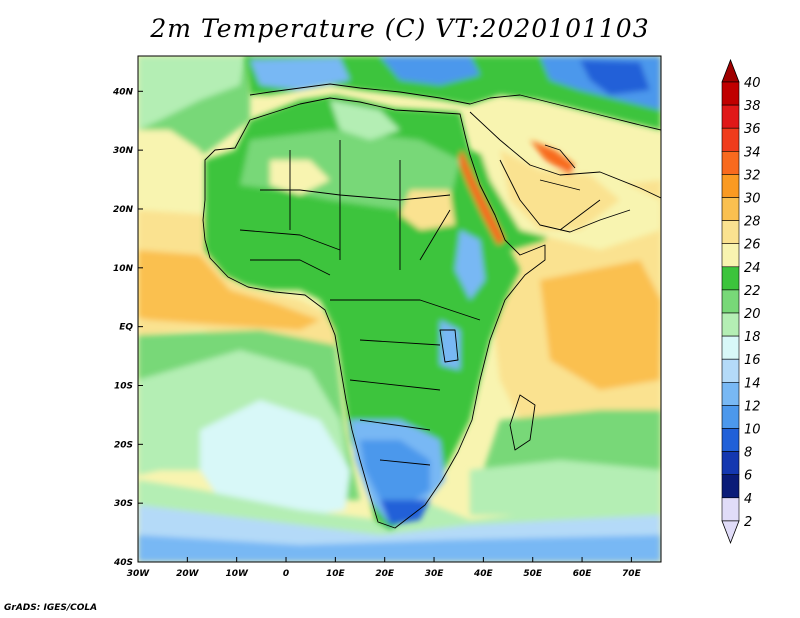 The width and height of the screenshot is (800, 618). I want to click on colorbar-label: 26, so click(752, 245).